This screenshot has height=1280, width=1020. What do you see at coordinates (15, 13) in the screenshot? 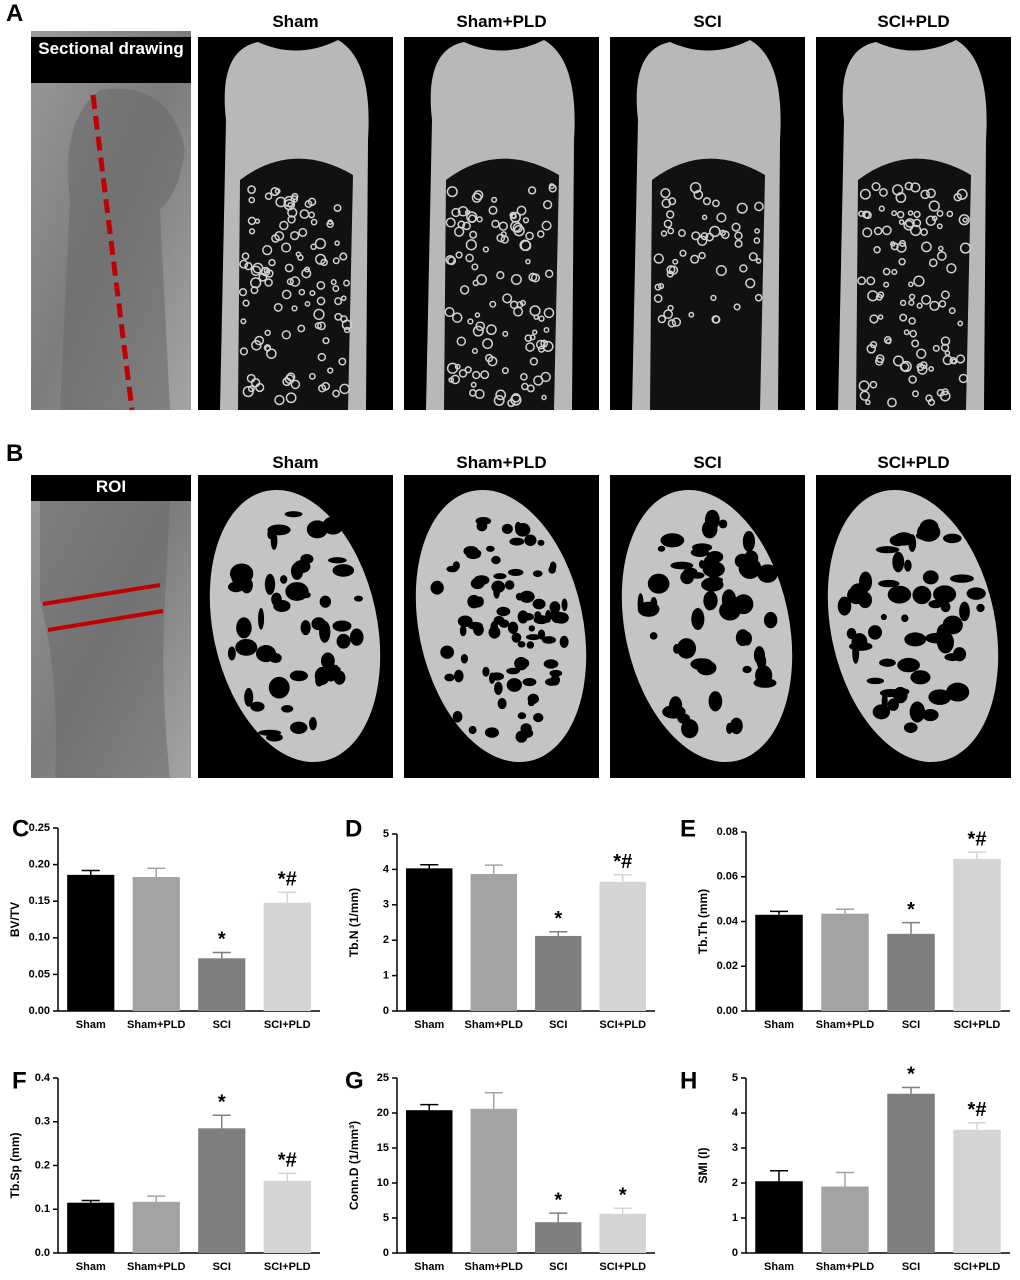
I see `panel-letter: A` at bounding box center [15, 13].